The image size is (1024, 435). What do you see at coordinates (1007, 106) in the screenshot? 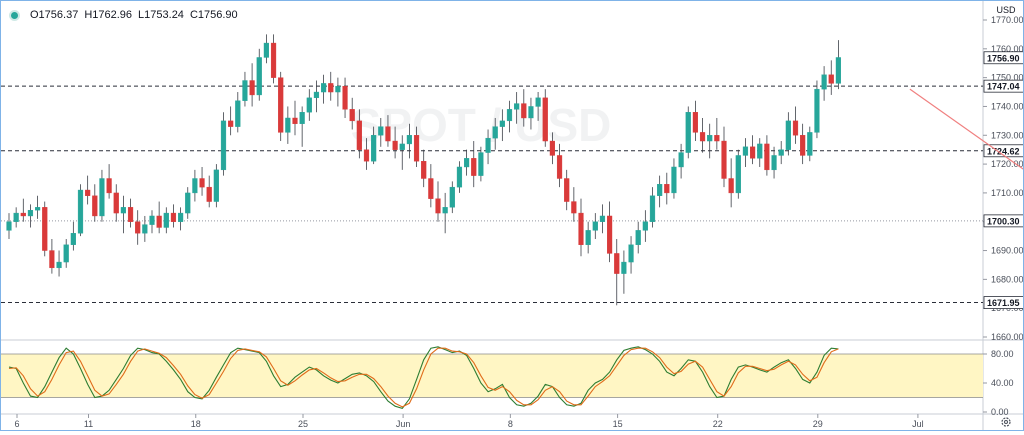
I see `price-axis-tick-label: 1740.00` at bounding box center [1007, 106].